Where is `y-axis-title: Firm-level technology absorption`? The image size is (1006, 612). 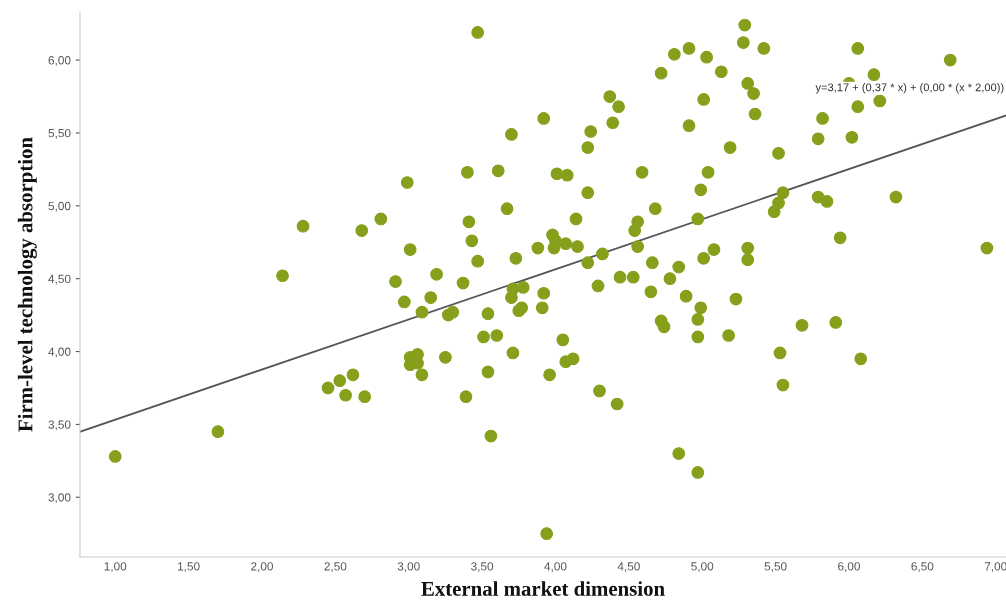 y-axis-title: Firm-level technology absorption is located at coordinates (27, 284).